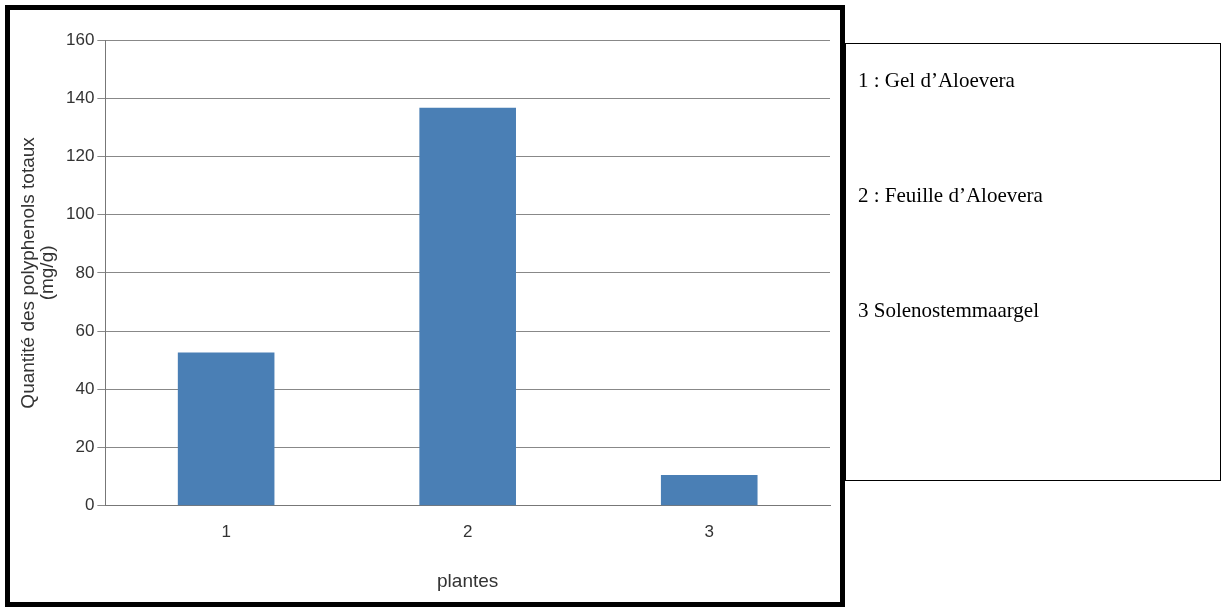  I want to click on y-tick-label: 120, so click(80, 156).